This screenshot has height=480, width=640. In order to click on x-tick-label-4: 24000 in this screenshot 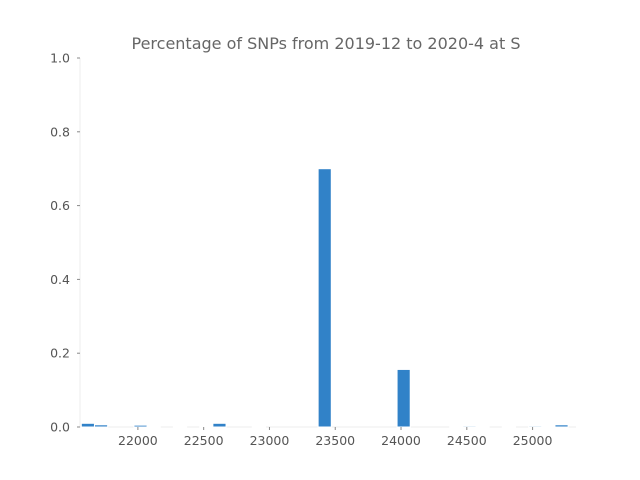, I will do `click(401, 440)`.